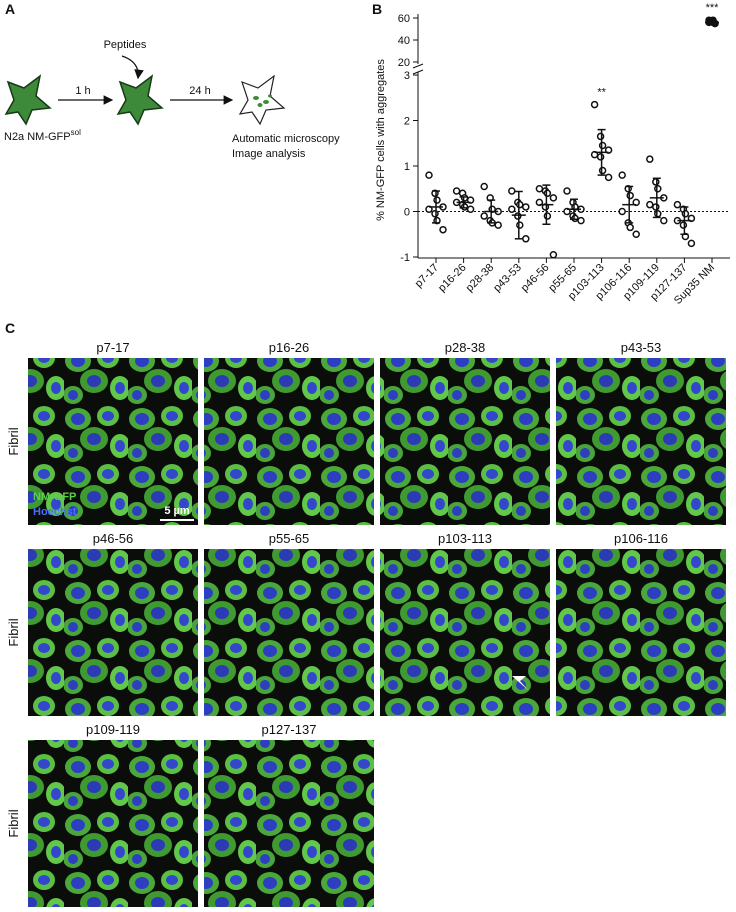 The image size is (736, 912). What do you see at coordinates (641, 538) in the screenshot?
I see `image-label: p106-116` at bounding box center [641, 538].